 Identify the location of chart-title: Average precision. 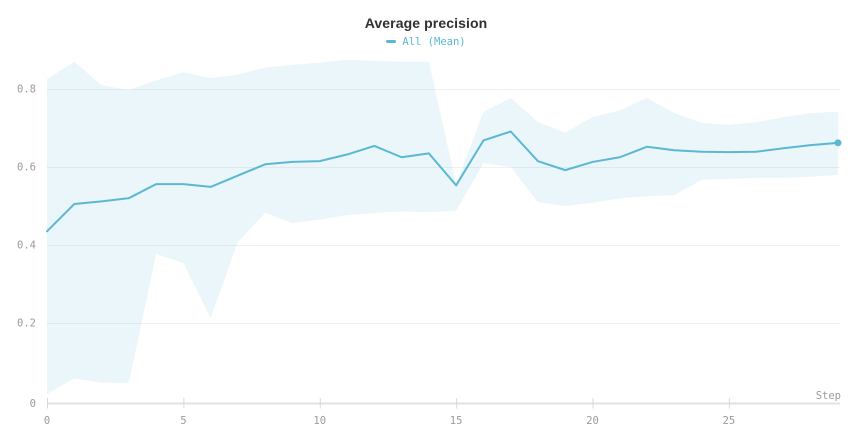
(426, 23).